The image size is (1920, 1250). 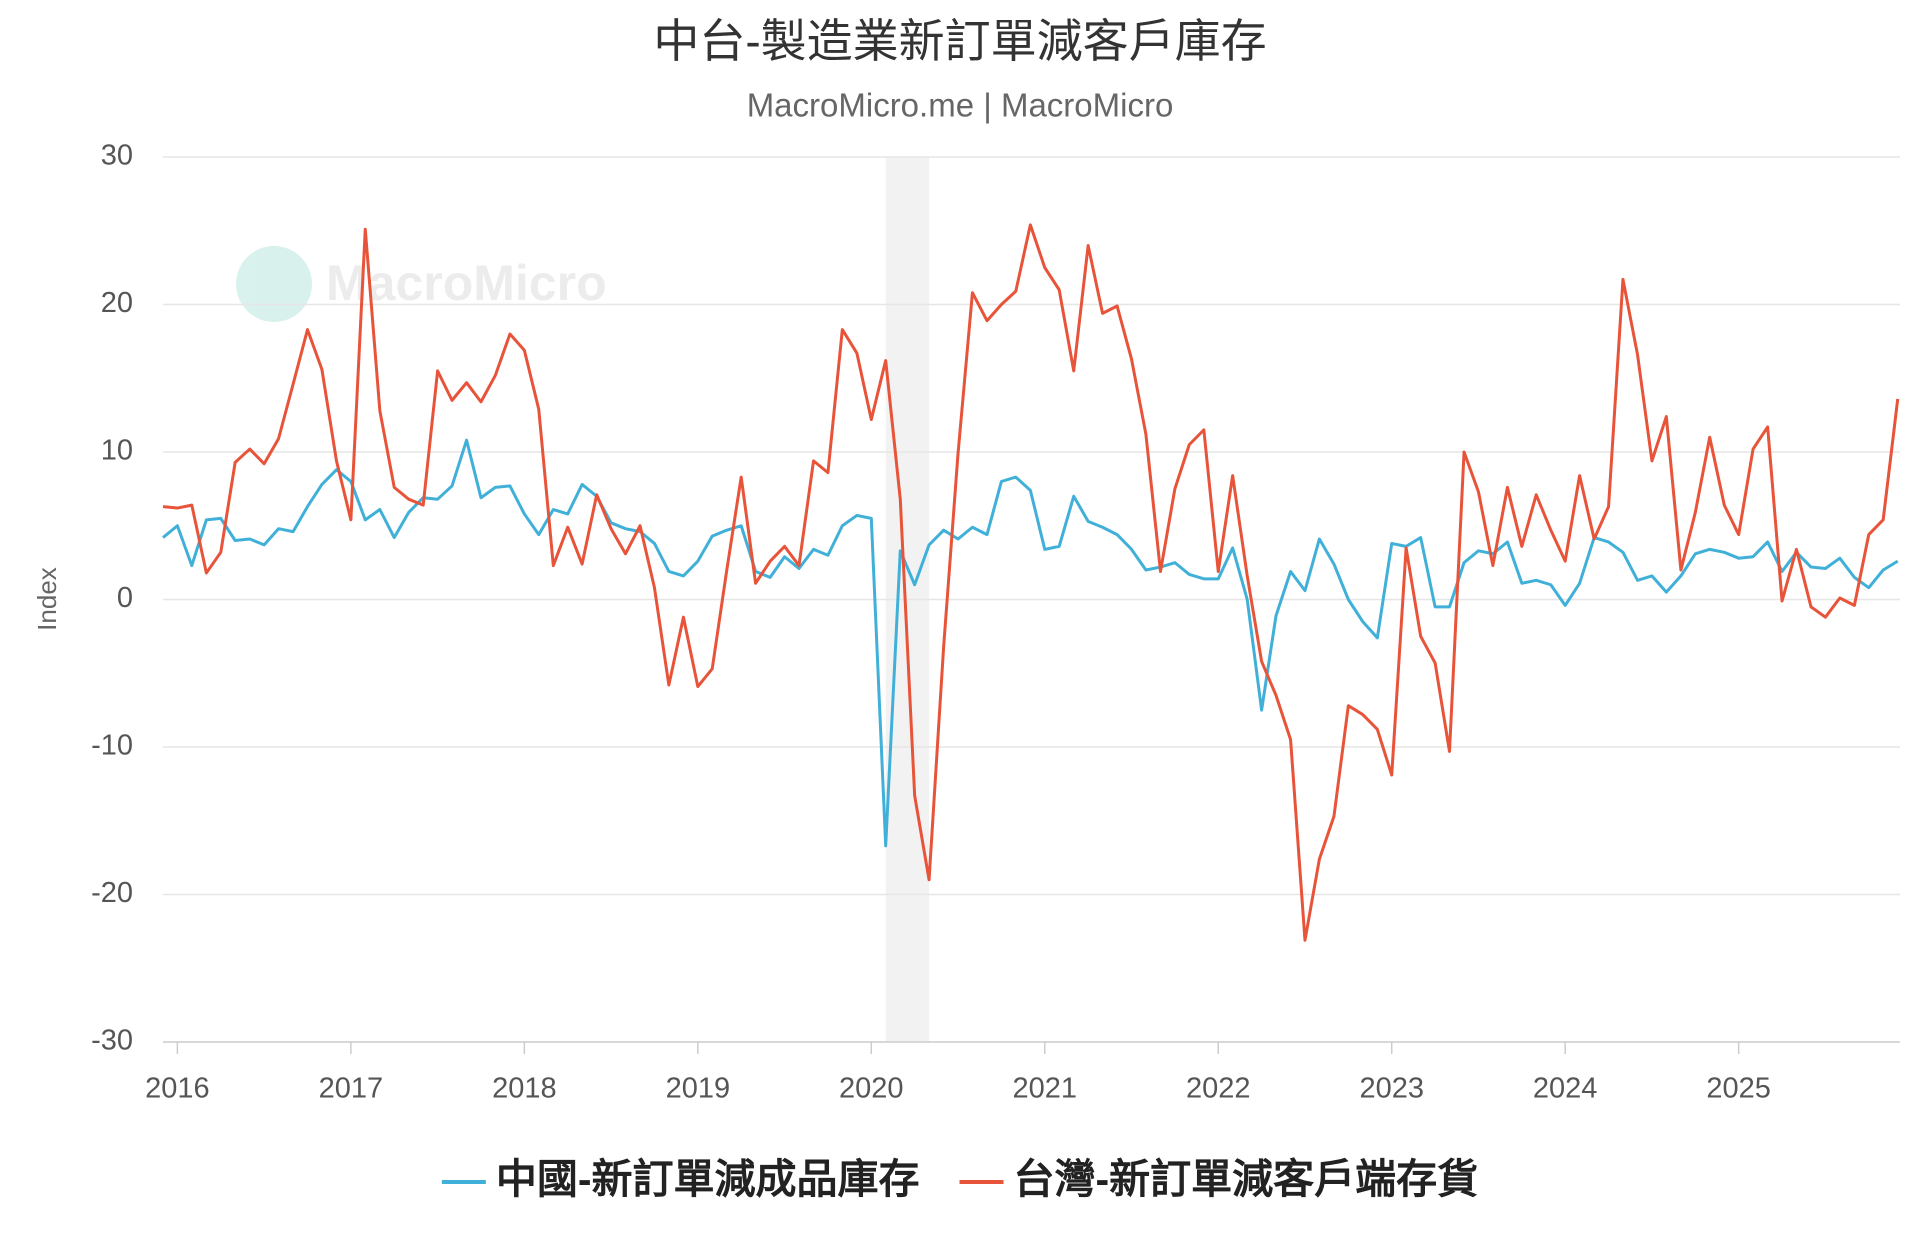 I want to click on x-tick-label: 2019, so click(x=698, y=1089).